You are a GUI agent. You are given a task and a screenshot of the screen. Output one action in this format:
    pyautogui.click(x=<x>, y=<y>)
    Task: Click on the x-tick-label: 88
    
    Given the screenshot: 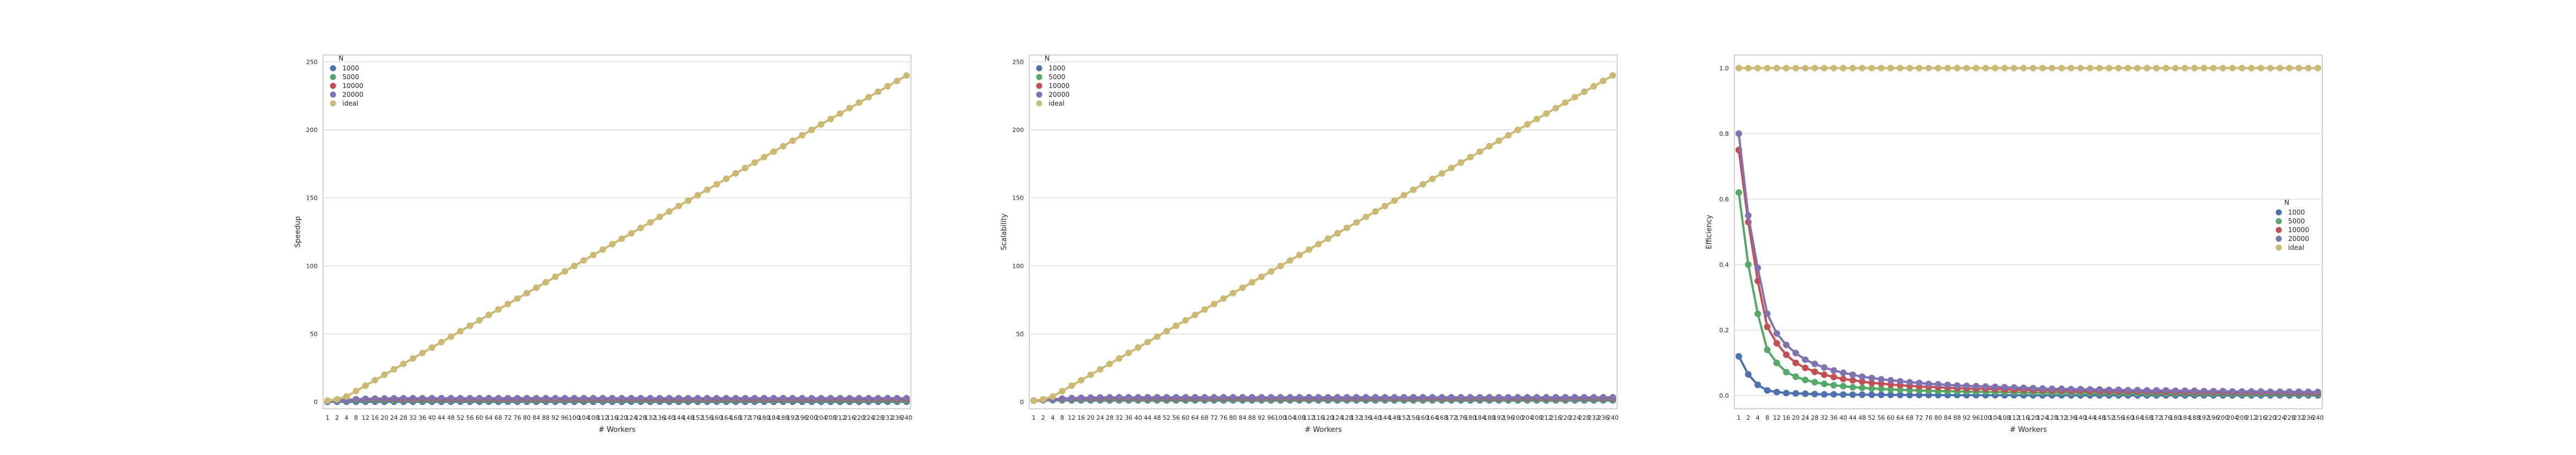 What is the action you would take?
    pyautogui.click(x=1957, y=417)
    